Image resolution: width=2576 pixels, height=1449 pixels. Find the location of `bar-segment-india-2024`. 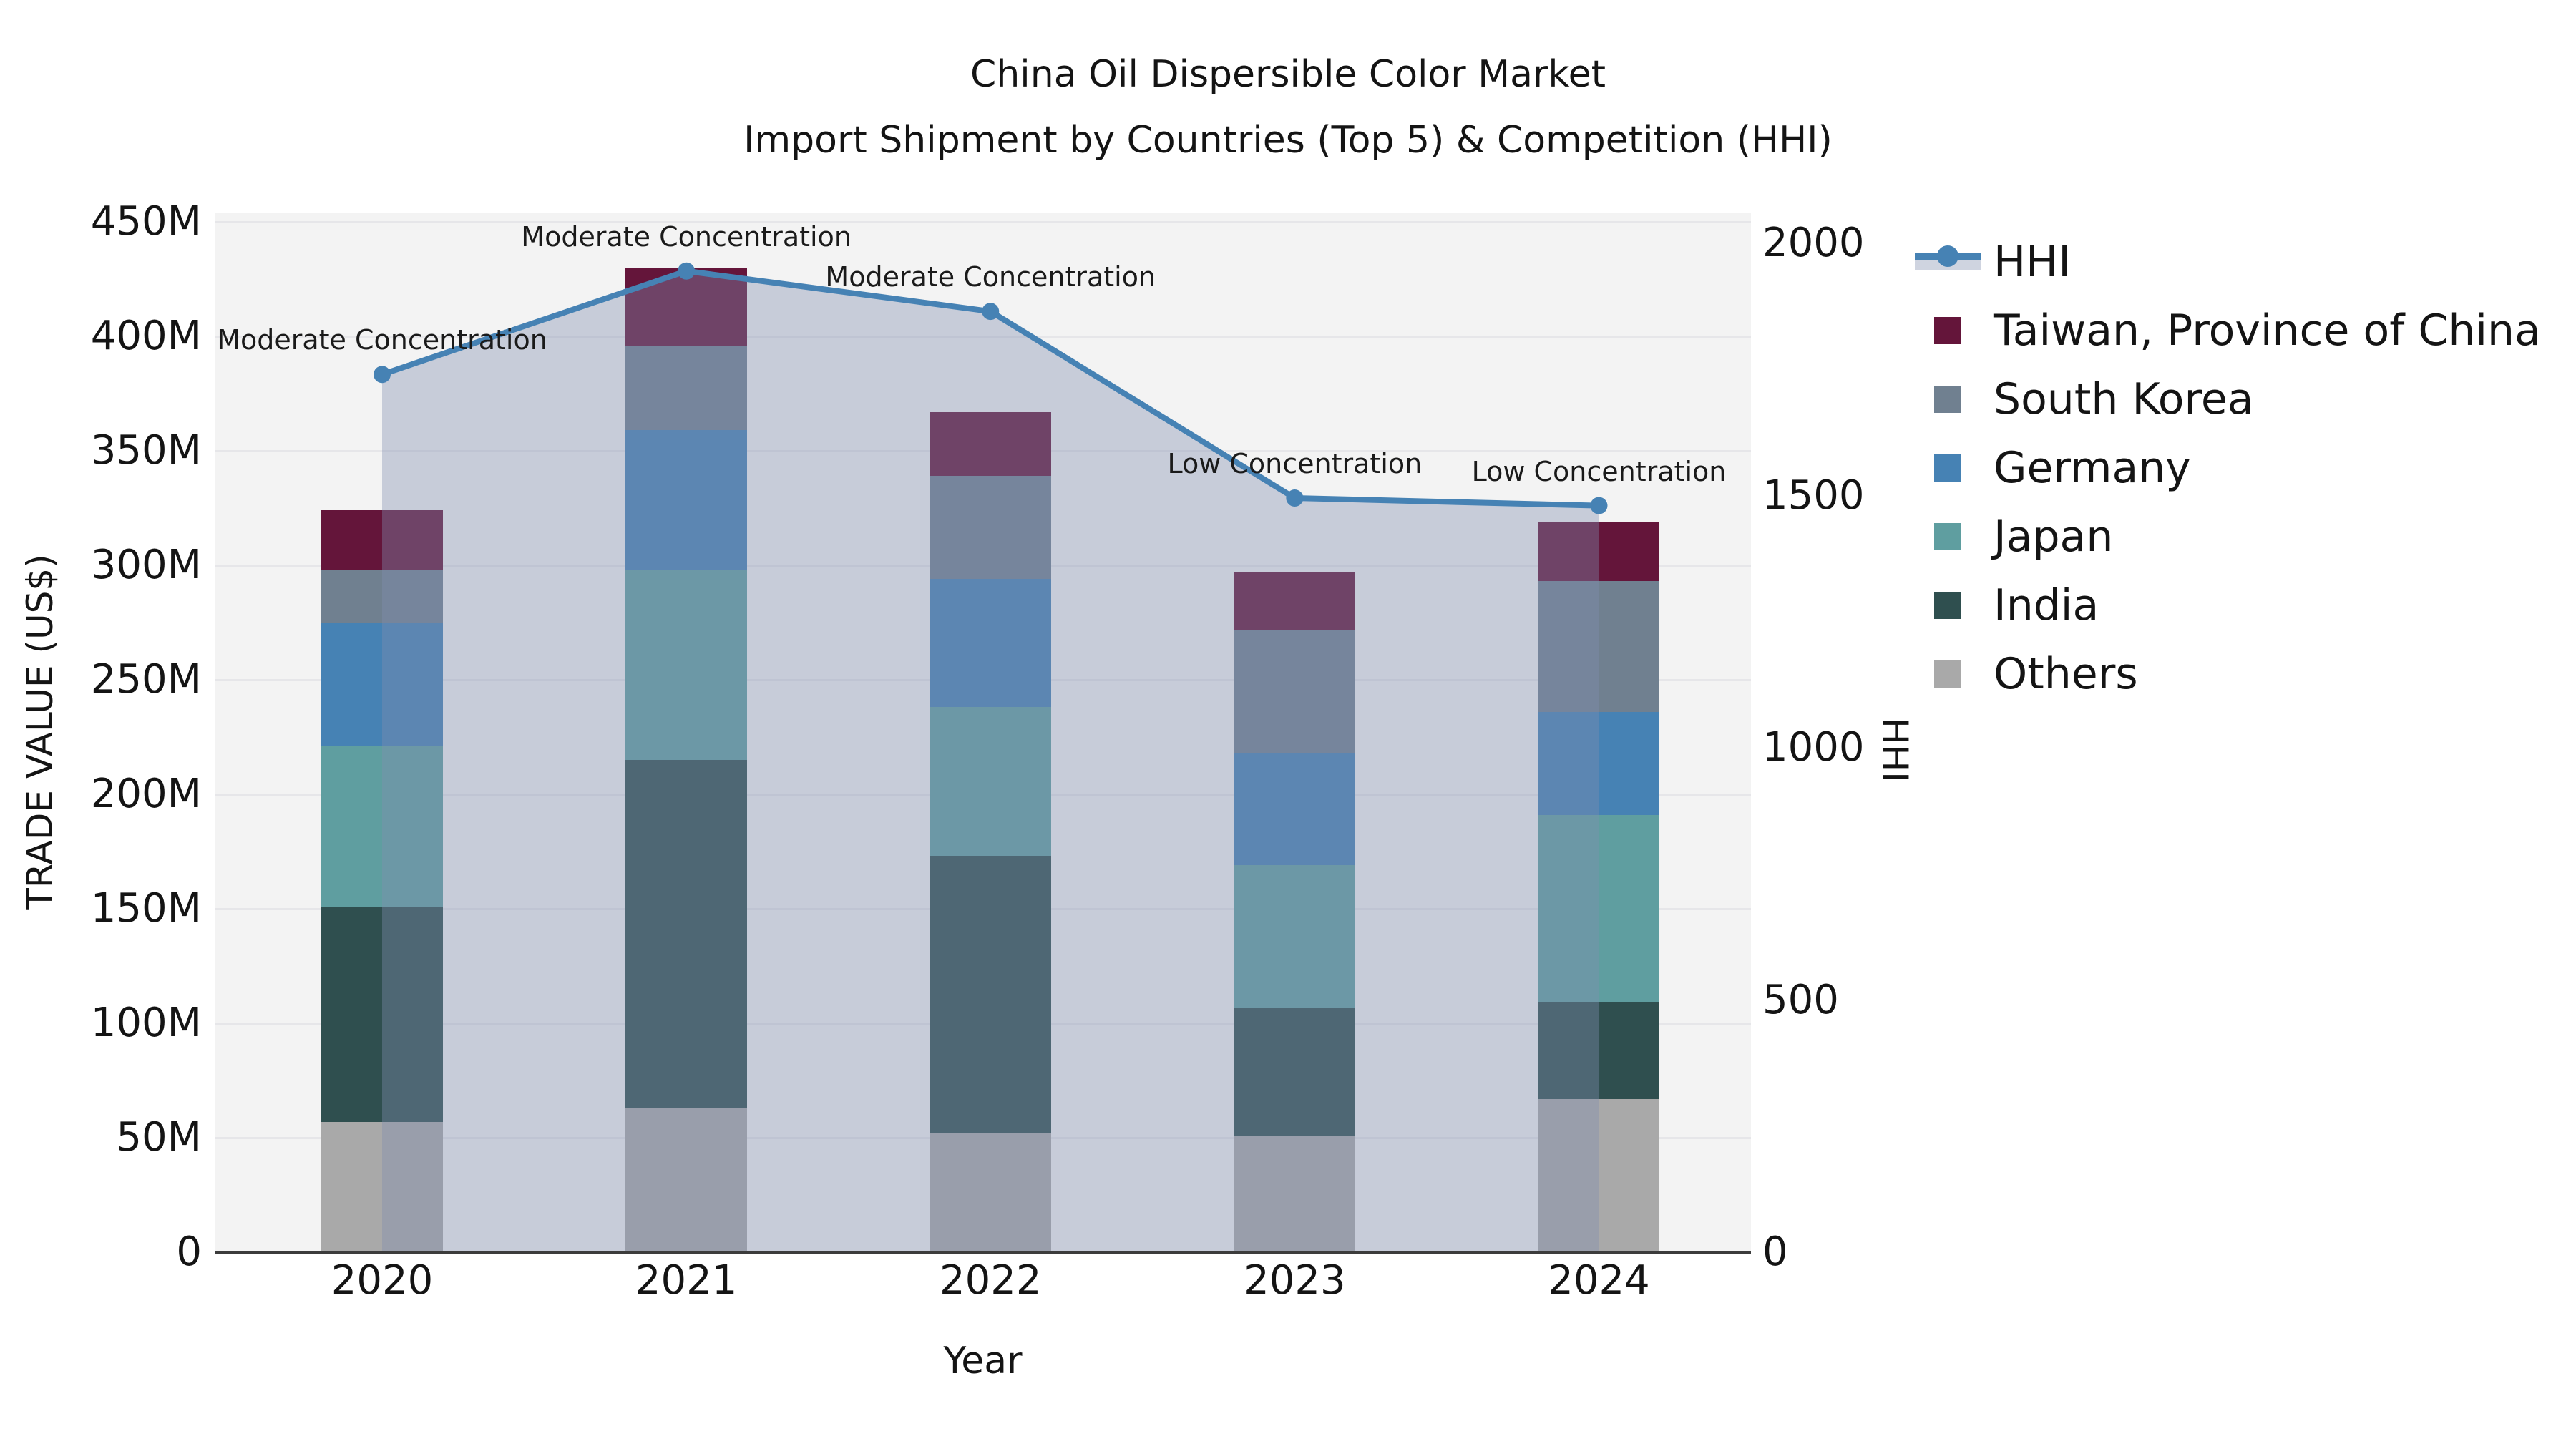

bar-segment-india-2024 is located at coordinates (1599, 1050).